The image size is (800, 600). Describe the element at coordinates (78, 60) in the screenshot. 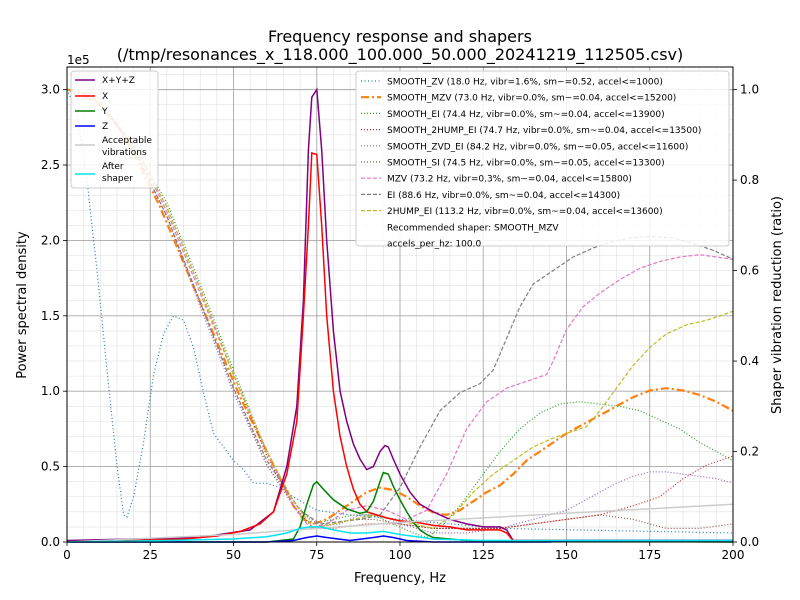

I see `y-axis-multiplier: 1e5` at that location.